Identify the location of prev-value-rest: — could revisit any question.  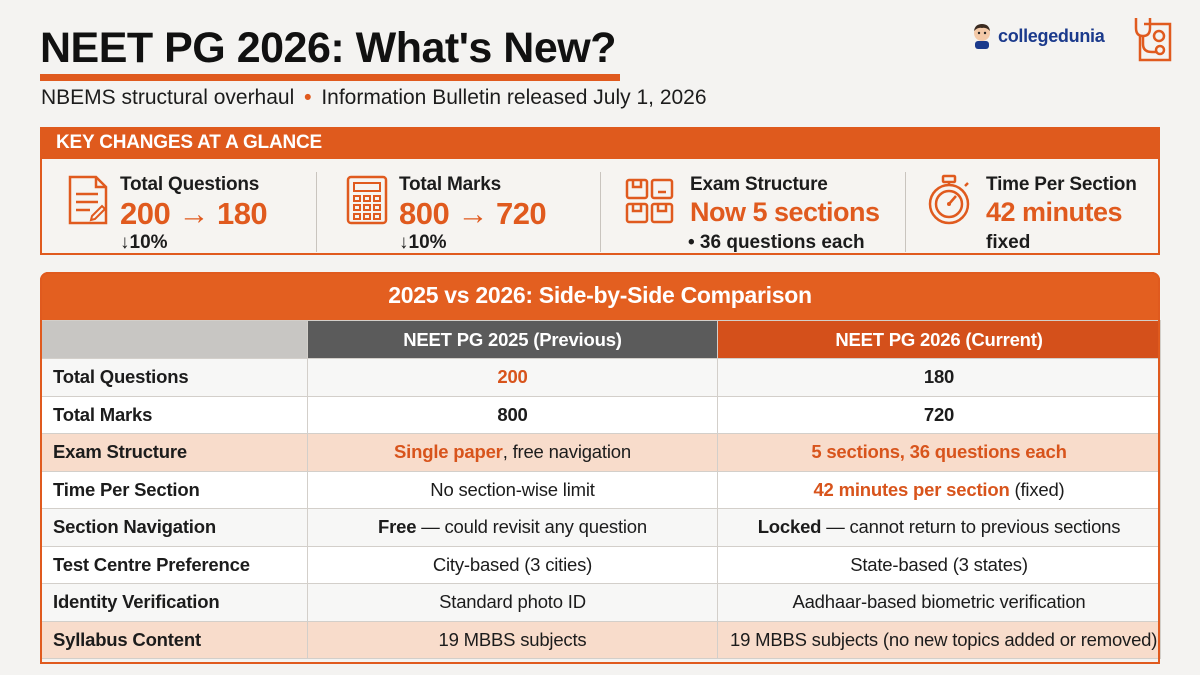
(531, 527).